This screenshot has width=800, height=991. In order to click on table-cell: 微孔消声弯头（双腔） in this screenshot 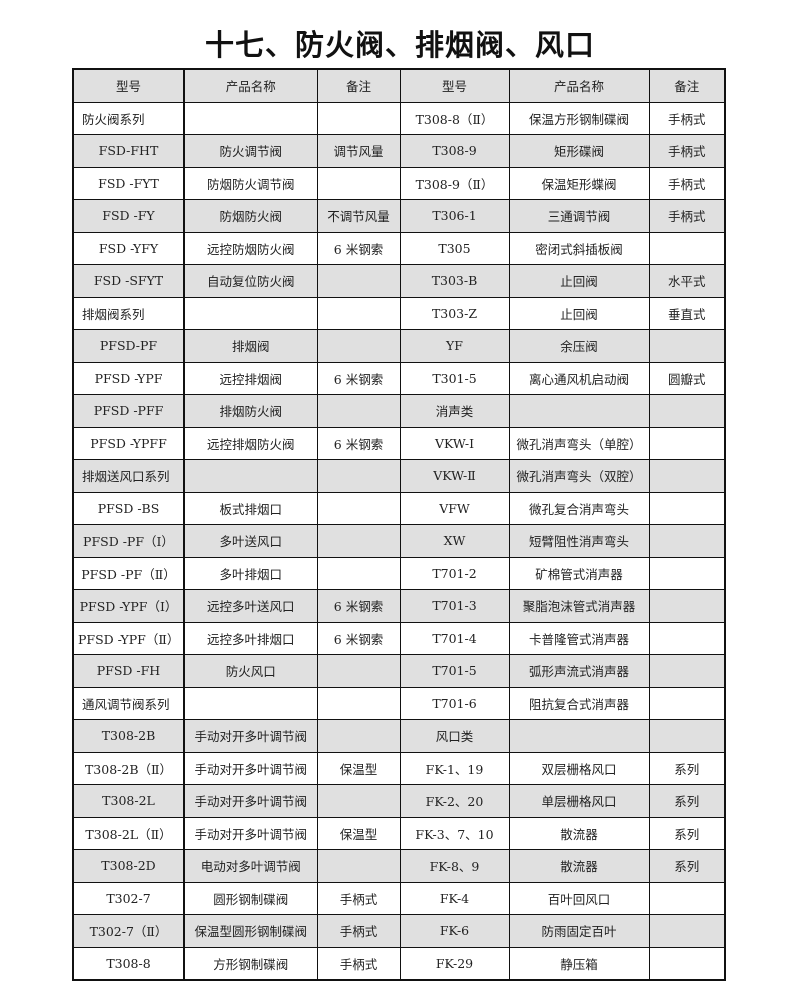, I will do `click(579, 476)`.